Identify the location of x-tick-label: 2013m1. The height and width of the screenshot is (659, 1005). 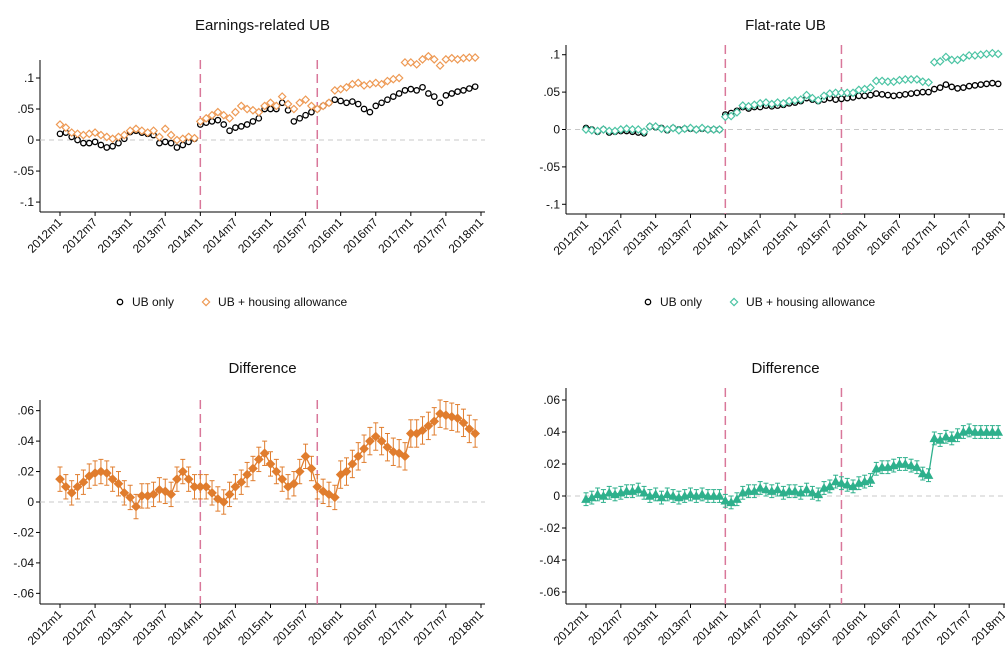
(115, 627).